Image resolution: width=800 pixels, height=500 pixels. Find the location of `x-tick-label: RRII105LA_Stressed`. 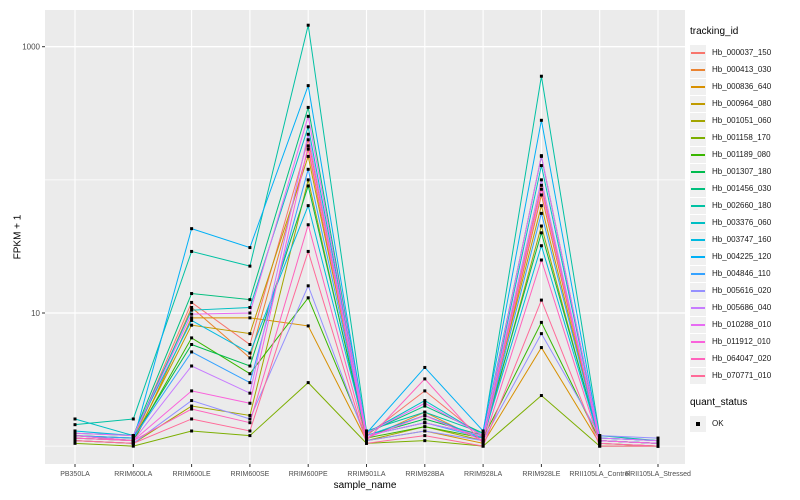

x-tick-label: RRII105LA_Stressed is located at coordinates (658, 474).